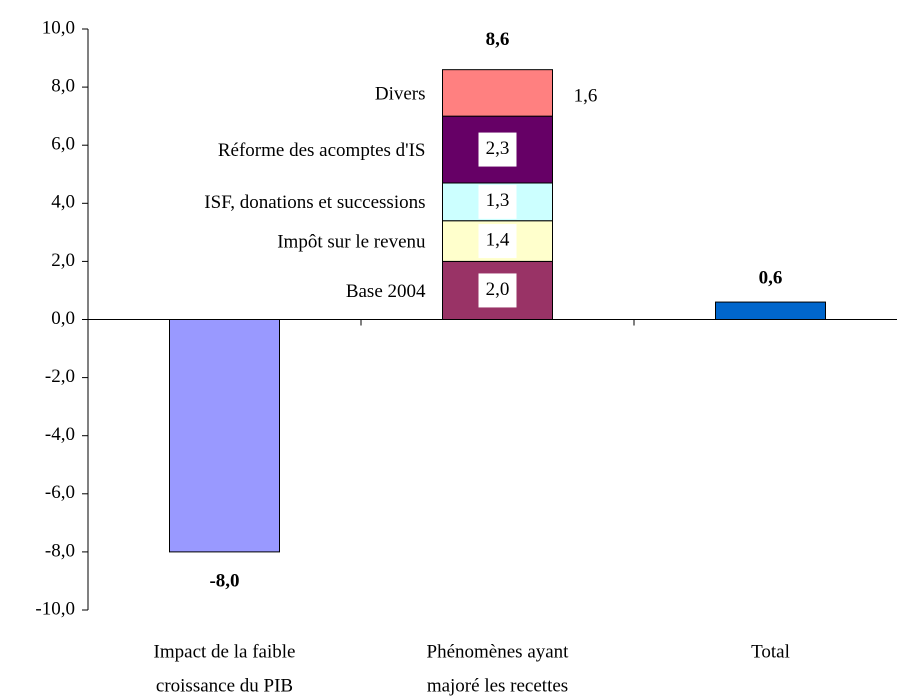 This screenshot has width=897, height=699. I want to click on x-tick-label: Total, so click(770, 651).